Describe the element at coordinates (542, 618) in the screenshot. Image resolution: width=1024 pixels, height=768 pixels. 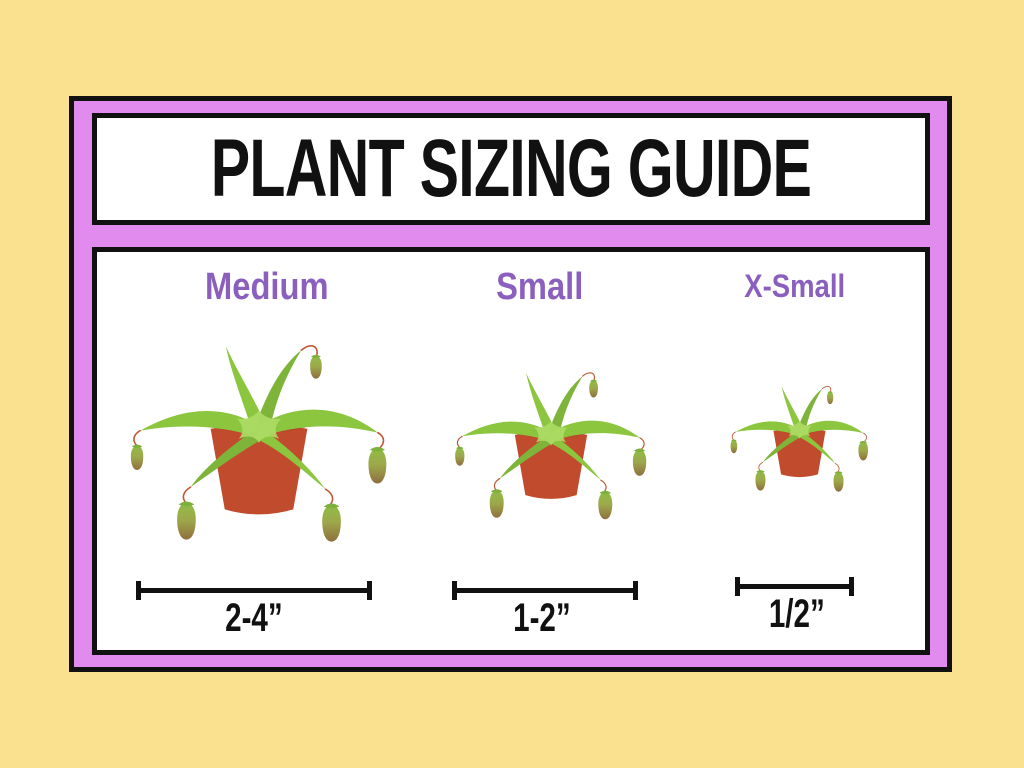
I see `range-label-small: 1-2”` at that location.